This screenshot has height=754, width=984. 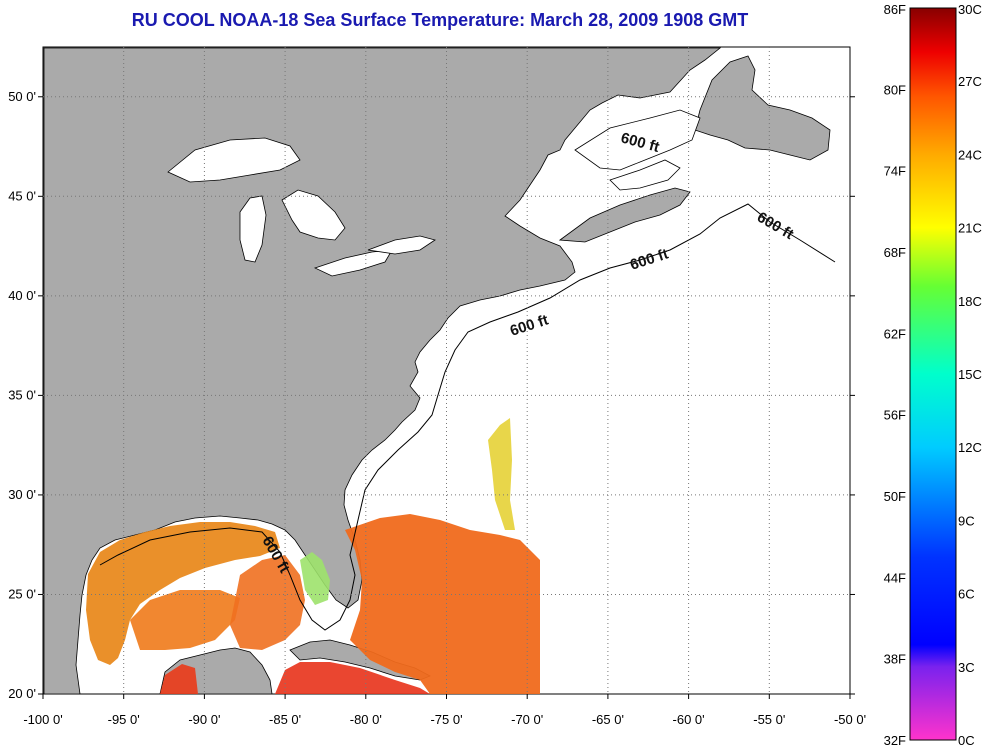 I want to click on sst-atlantic-east, so click(x=501, y=474).